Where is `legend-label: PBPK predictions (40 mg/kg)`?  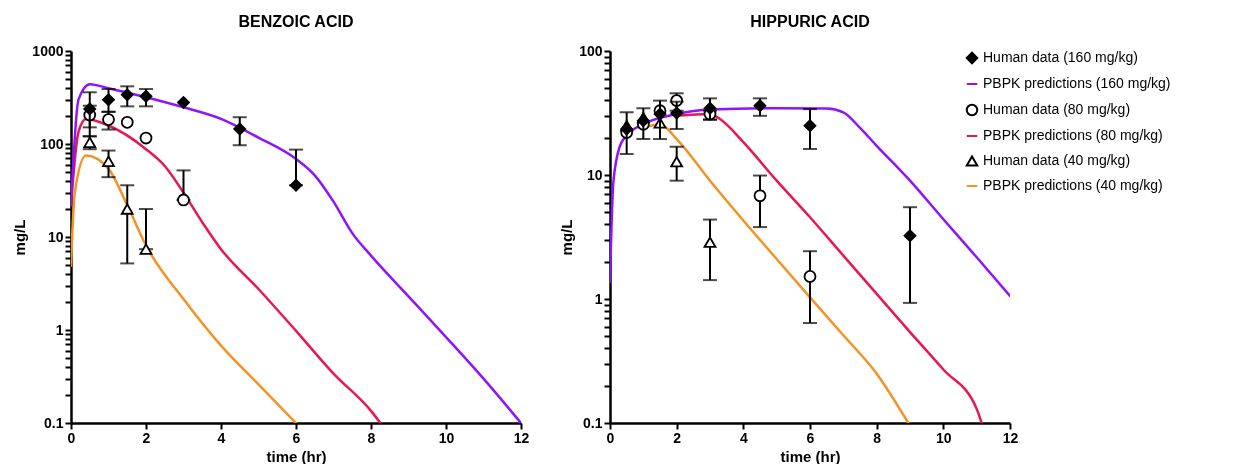 legend-label: PBPK predictions (40 mg/kg) is located at coordinates (1073, 185).